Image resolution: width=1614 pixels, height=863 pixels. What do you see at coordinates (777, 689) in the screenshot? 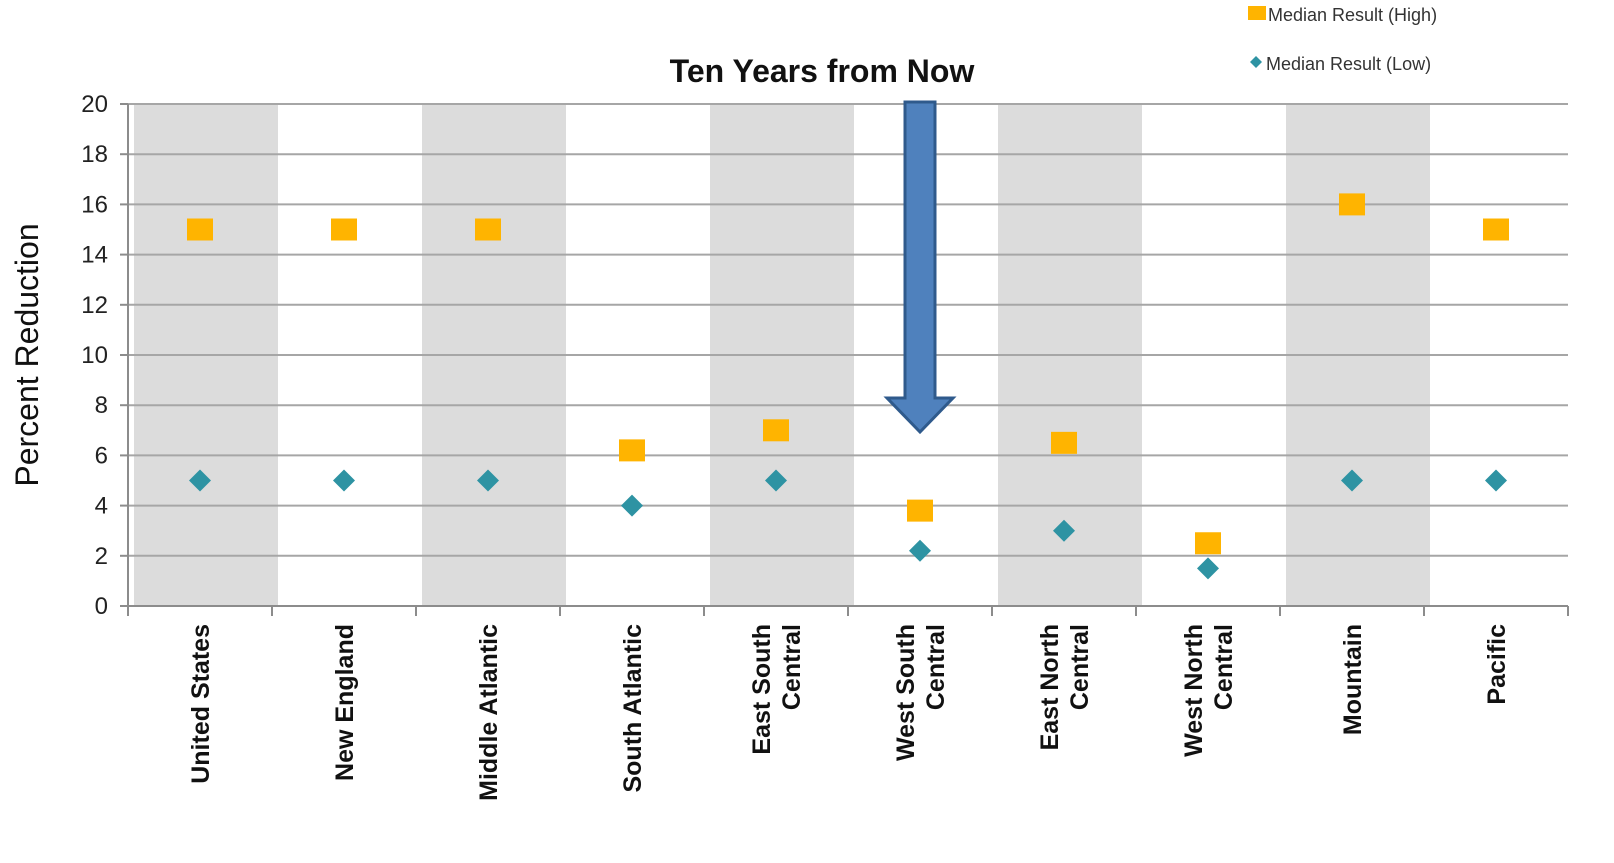
I see `x-category-label: East South Central` at bounding box center [777, 689].